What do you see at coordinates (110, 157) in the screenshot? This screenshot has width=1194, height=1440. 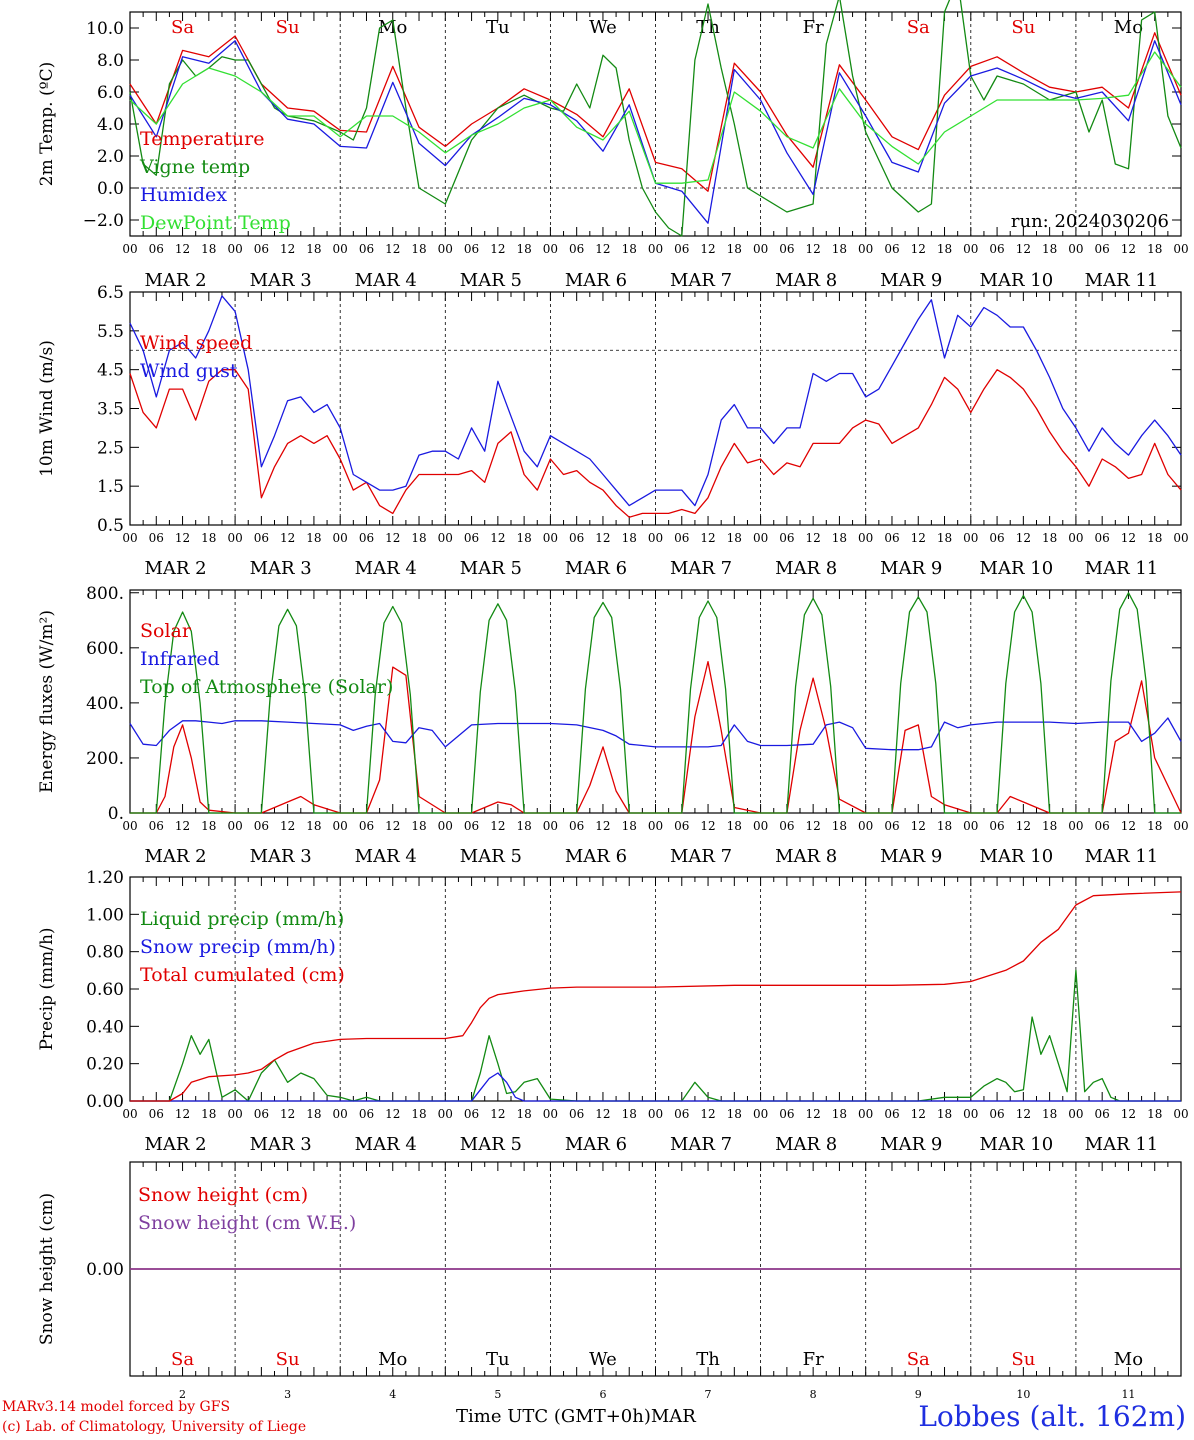 I see `y-tick-label: 2.0` at bounding box center [110, 157].